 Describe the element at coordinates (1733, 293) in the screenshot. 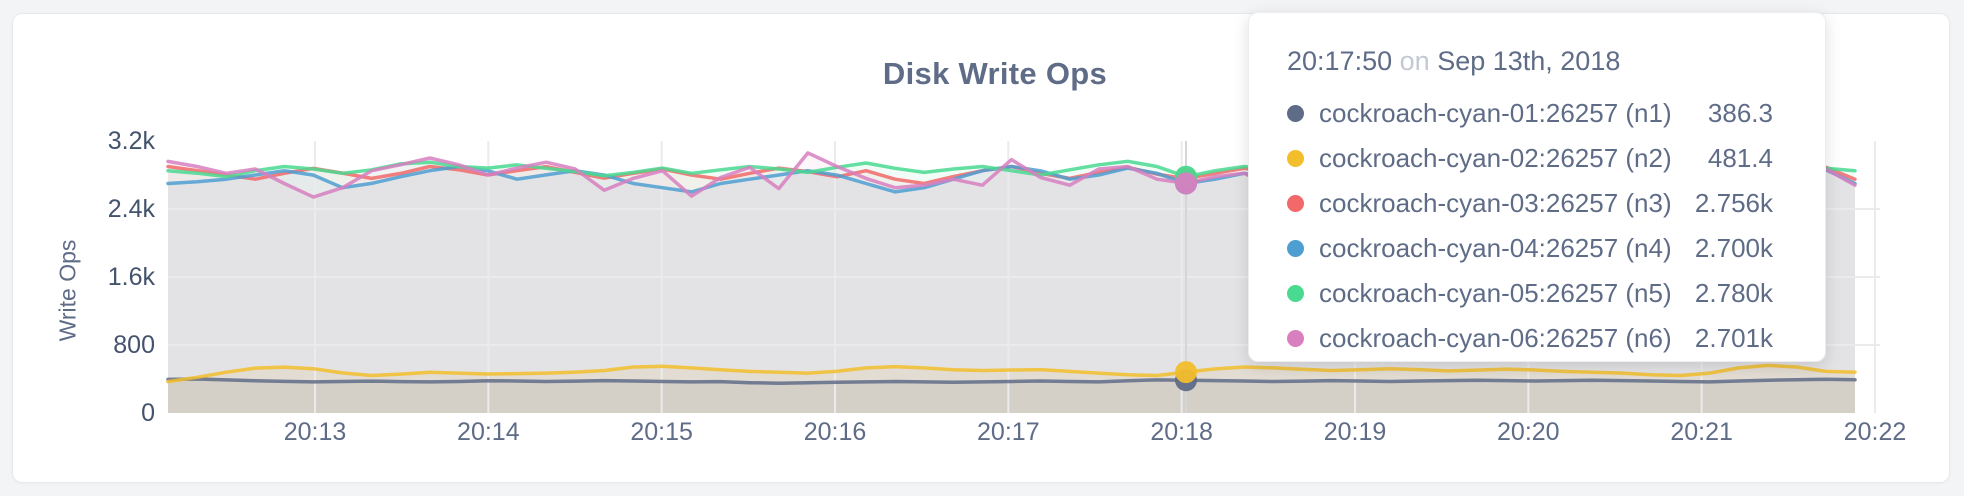

I see `series-value: 2.780k` at that location.